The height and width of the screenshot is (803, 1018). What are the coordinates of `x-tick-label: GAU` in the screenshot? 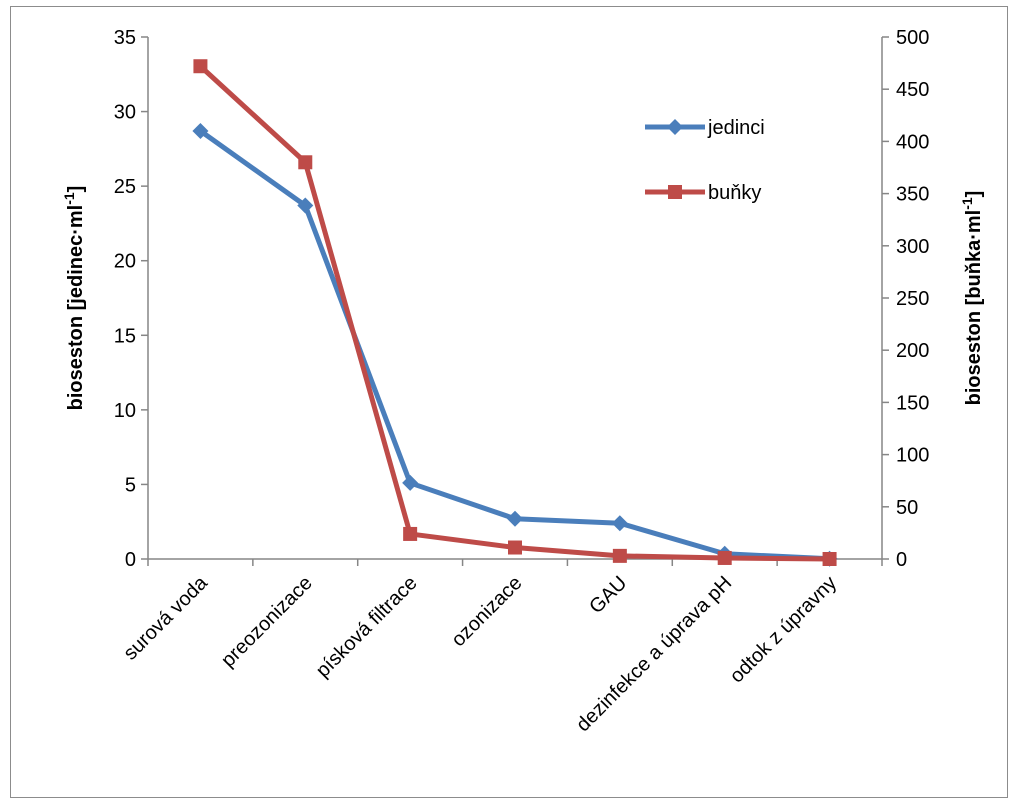 It's located at (608, 595).